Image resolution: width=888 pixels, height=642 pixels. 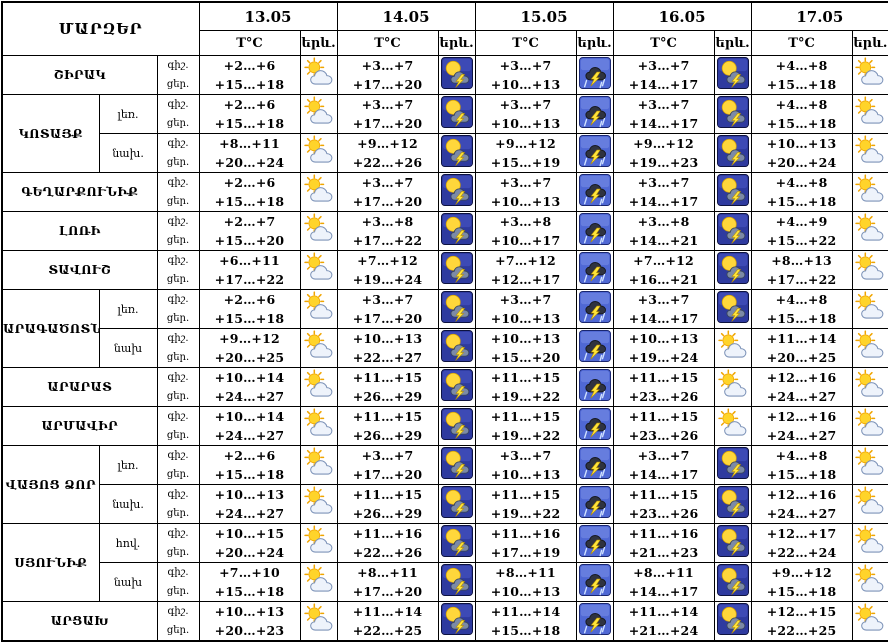 What do you see at coordinates (525, 348) in the screenshot?
I see `temperature-cell: +10…+13 +15…+20` at bounding box center [525, 348].